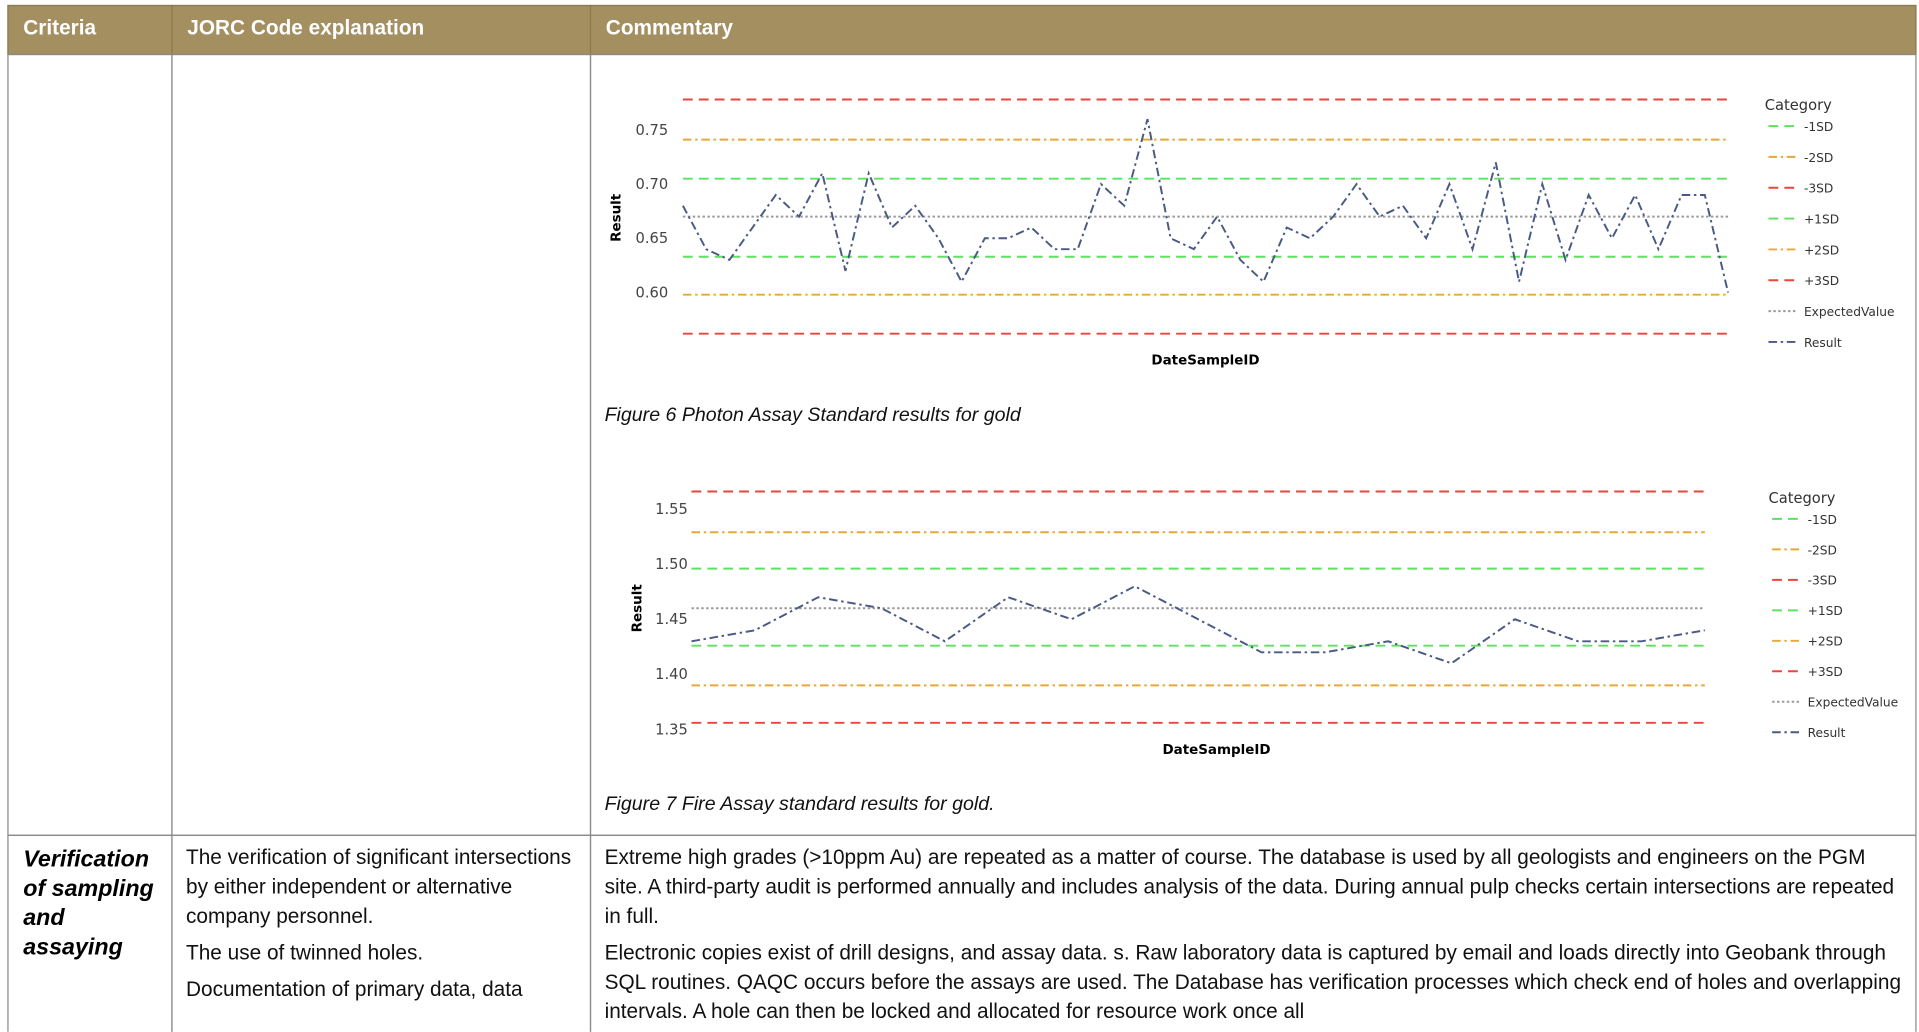 The image size is (1919, 1032). Describe the element at coordinates (652, 292) in the screenshot. I see `y-tick-label: 0.60` at that location.